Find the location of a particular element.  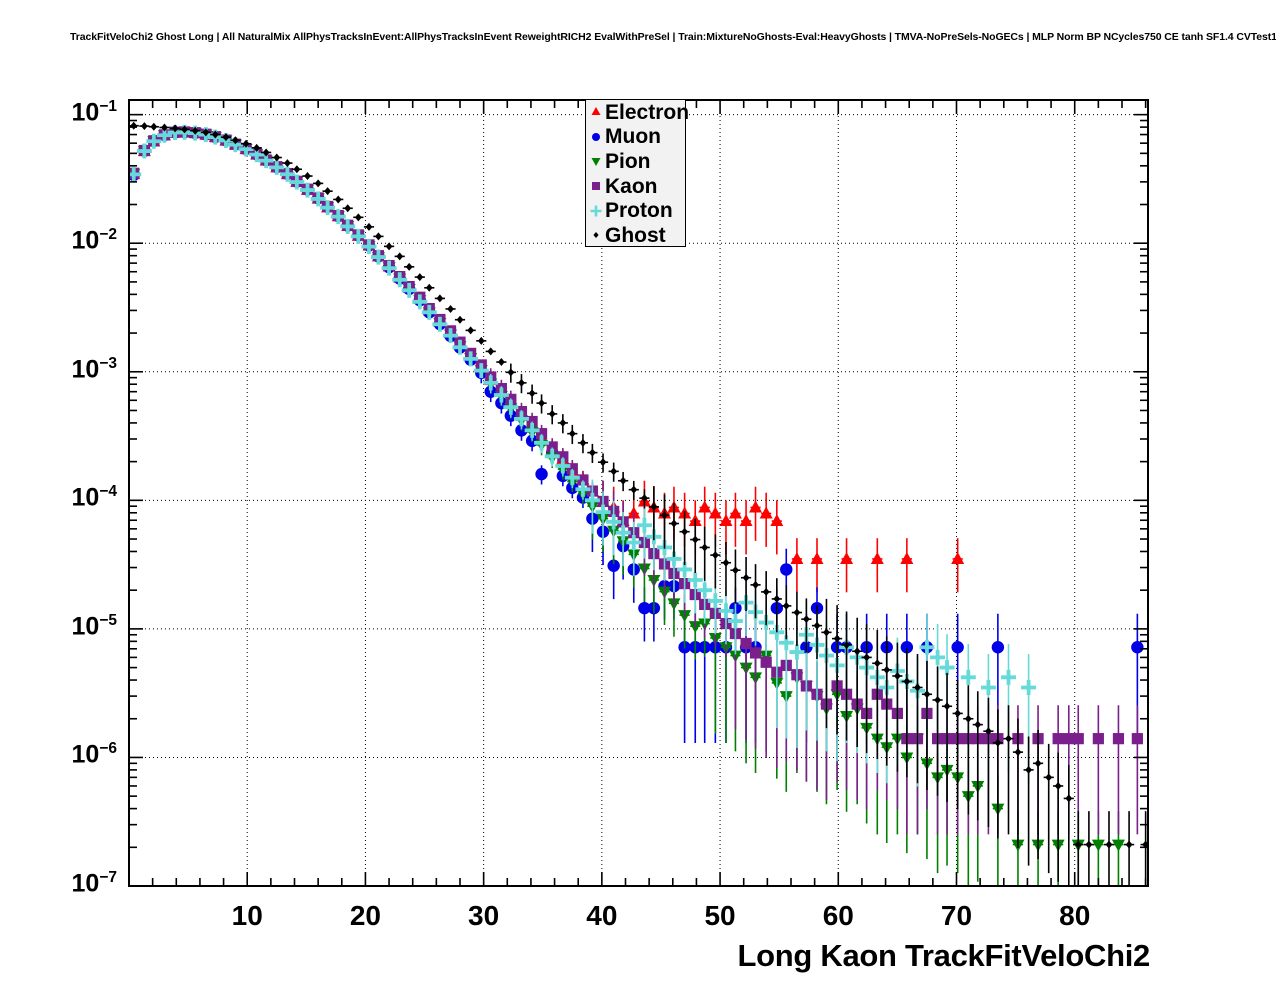

y-tick-label: 10⁻¹ is located at coordinates (94, 111).